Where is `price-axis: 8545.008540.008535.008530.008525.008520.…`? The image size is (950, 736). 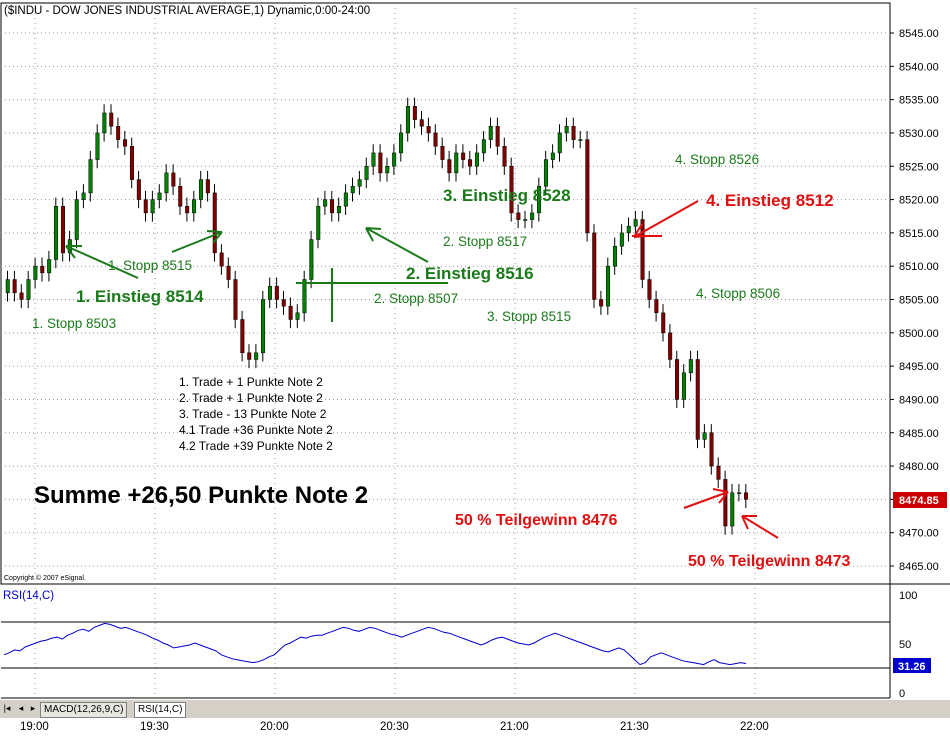 price-axis: 8545.008540.008535.008530.008525.008520.… is located at coordinates (914, 300).